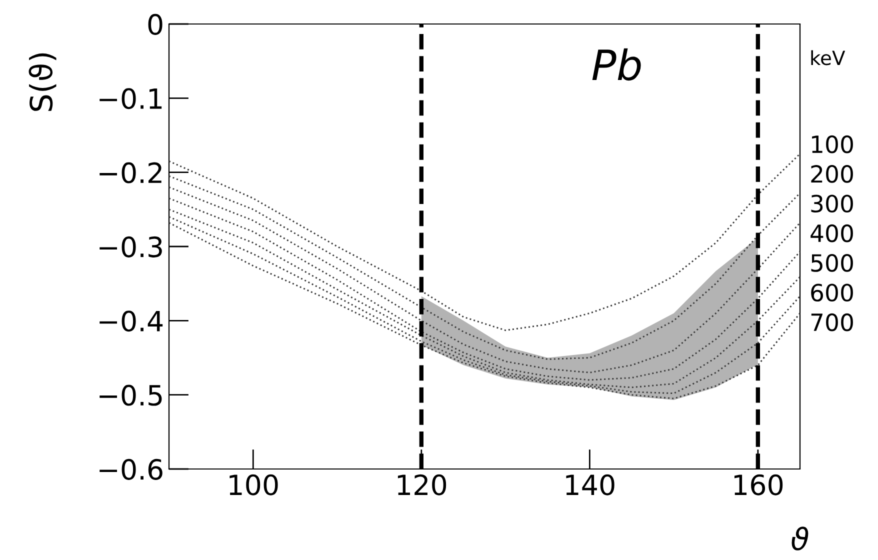 This screenshot has height=560, width=878. I want to click on y-axis-title: S(ϑ), so click(42, 82).